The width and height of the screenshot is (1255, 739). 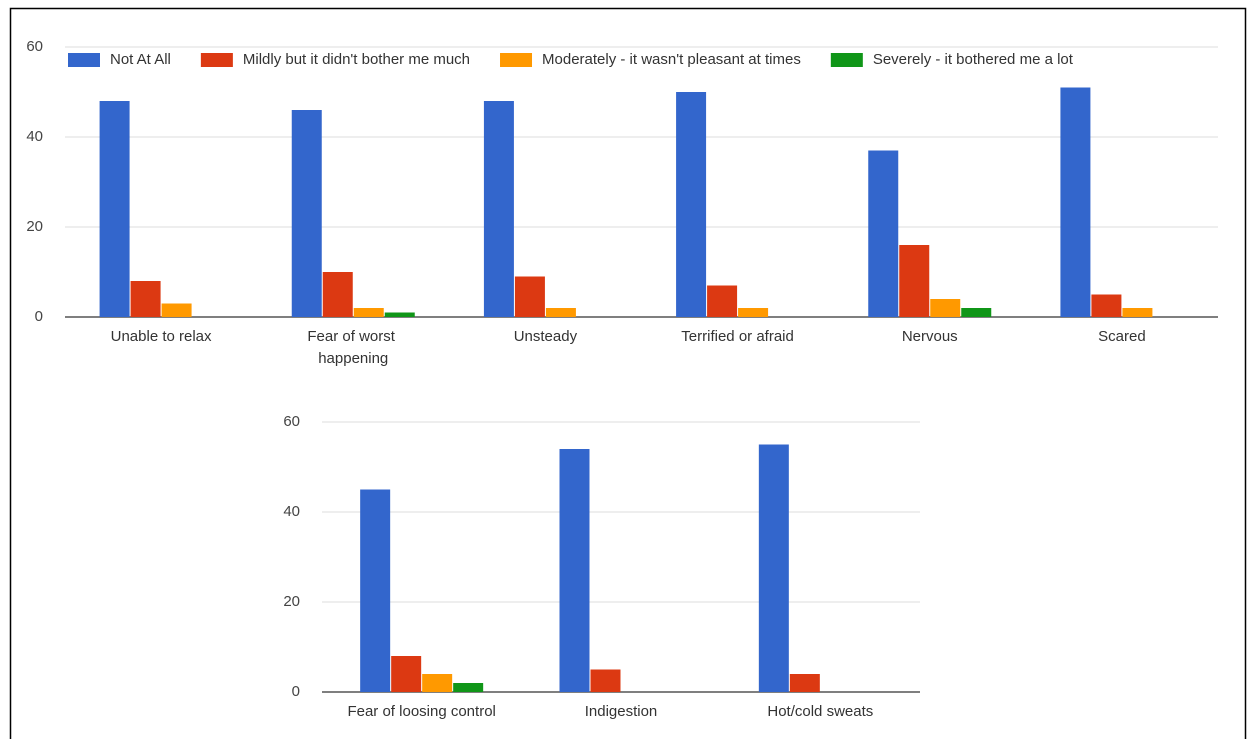 I want to click on x-tick-label: Fear of loosing control, so click(x=421, y=711).